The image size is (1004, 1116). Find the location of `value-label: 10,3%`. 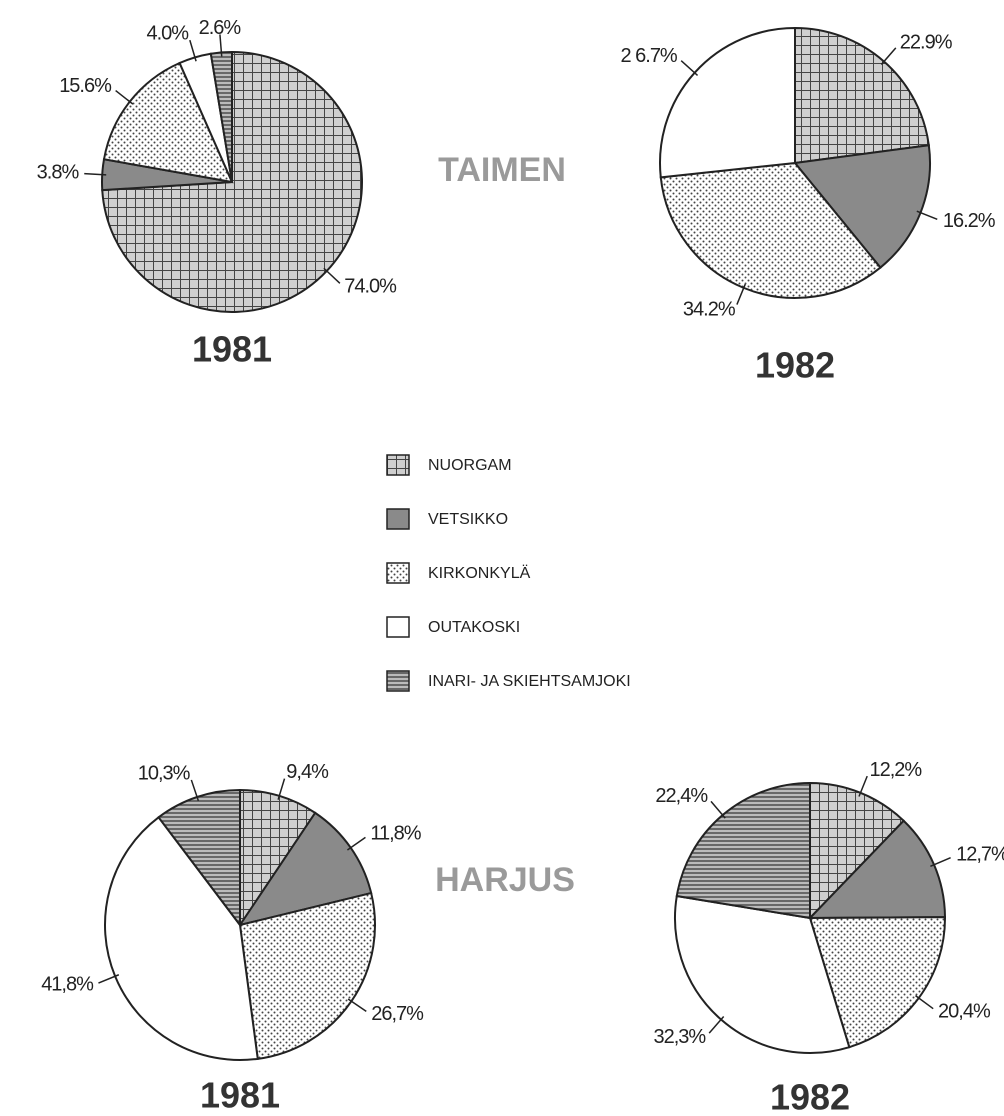

value-label: 10,3% is located at coordinates (164, 774).